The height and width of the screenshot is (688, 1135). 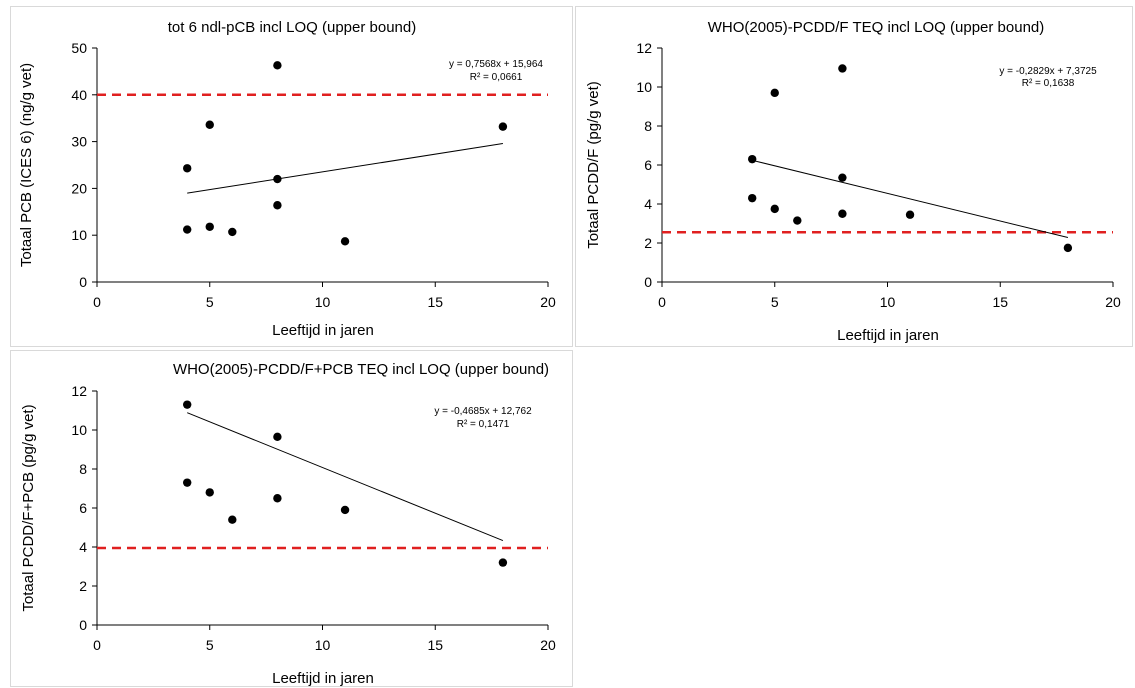 What do you see at coordinates (79, 142) in the screenshot?
I see `y-tick-label: 30` at bounding box center [79, 142].